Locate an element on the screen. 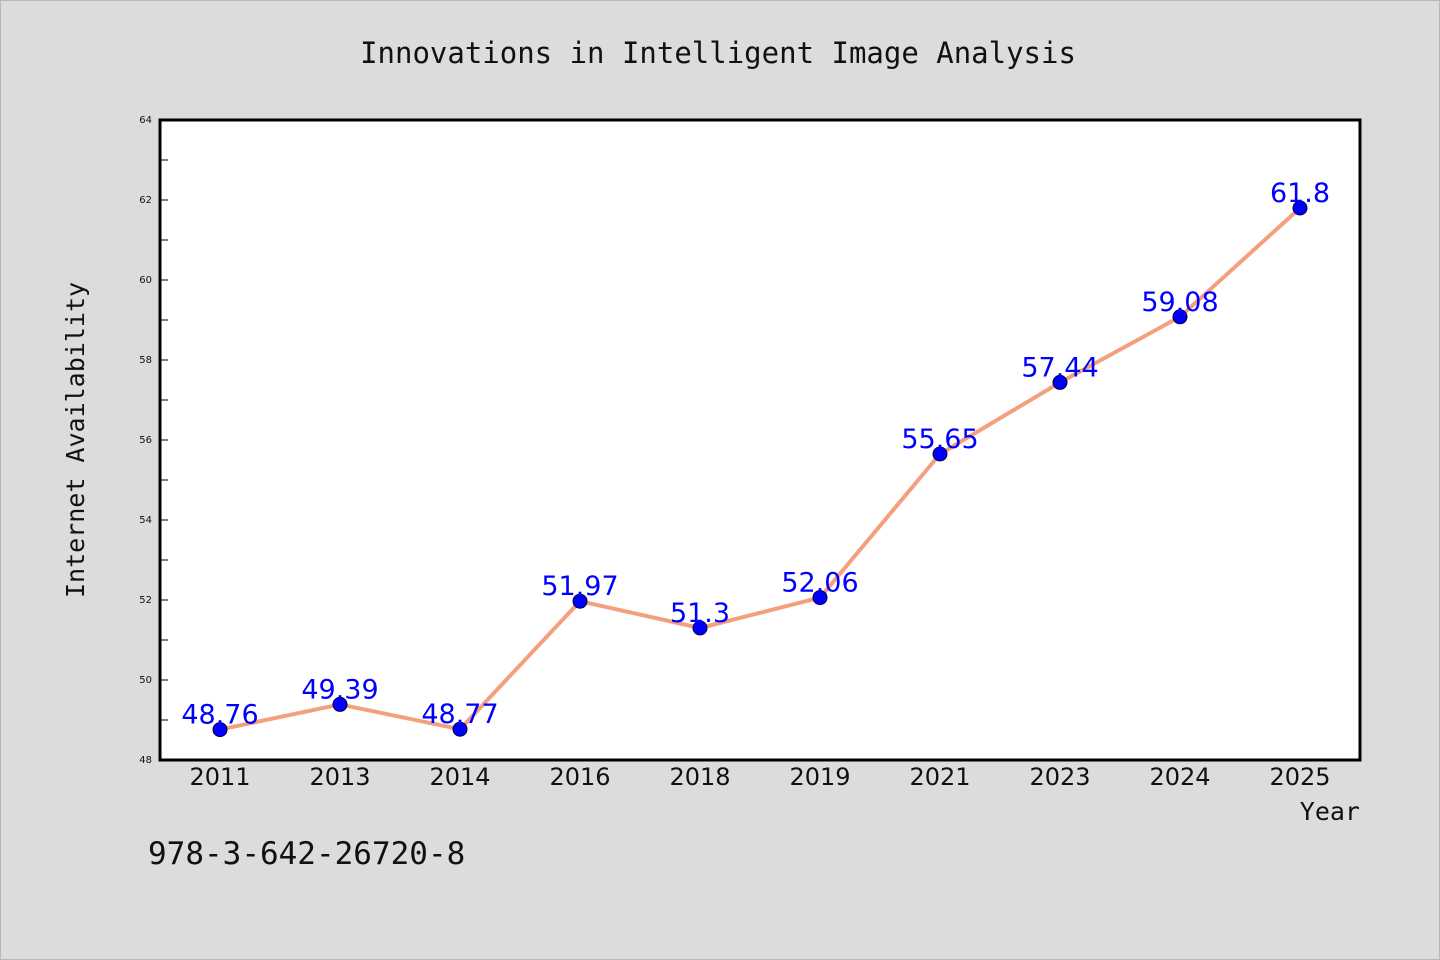 Image resolution: width=1440 pixels, height=960 pixels. data-label: 61.8 is located at coordinates (1300, 193).